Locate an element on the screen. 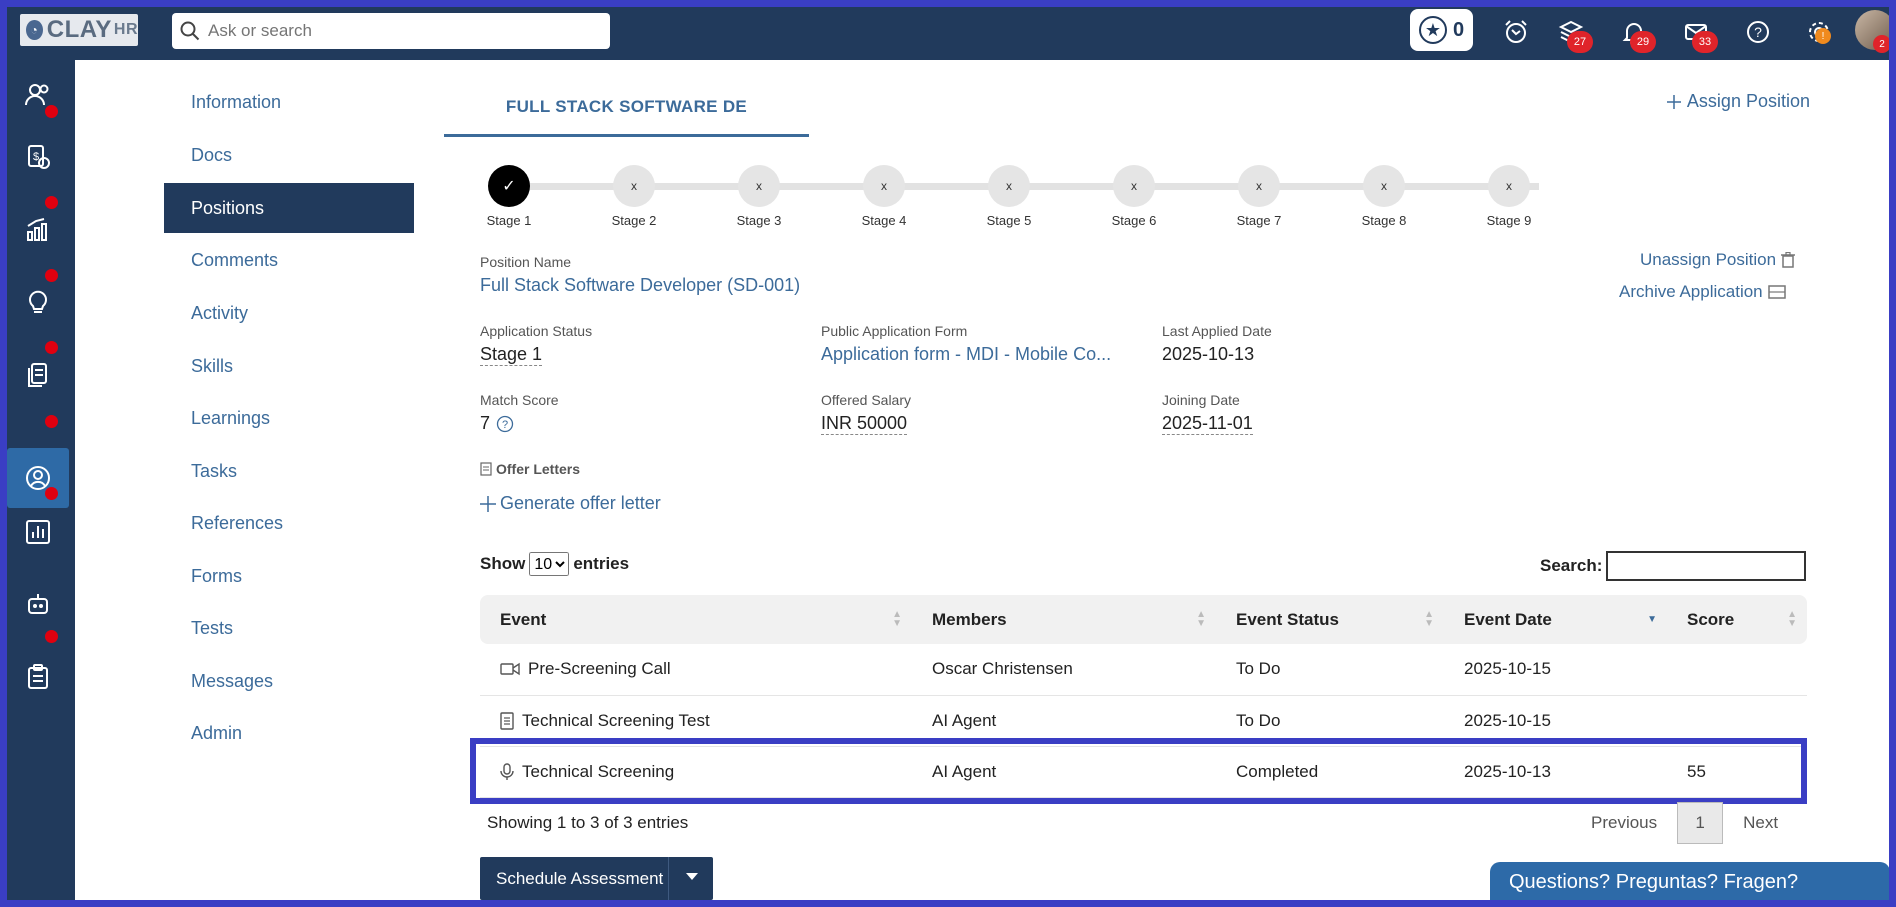 The image size is (1896, 907). subnav-docs: Docs is located at coordinates (212, 154).